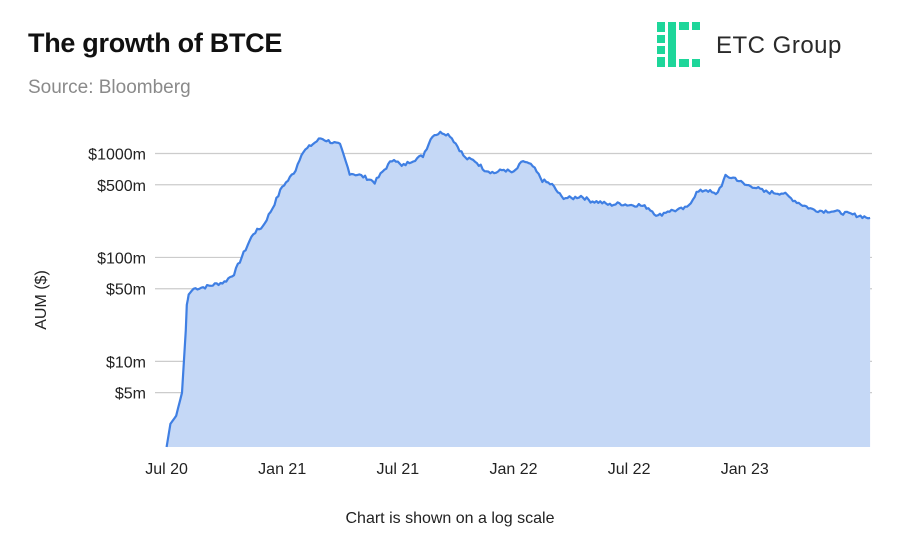 The height and width of the screenshot is (557, 900). What do you see at coordinates (450, 518) in the screenshot?
I see `log-scale-note: Chart is shown on a log scale` at bounding box center [450, 518].